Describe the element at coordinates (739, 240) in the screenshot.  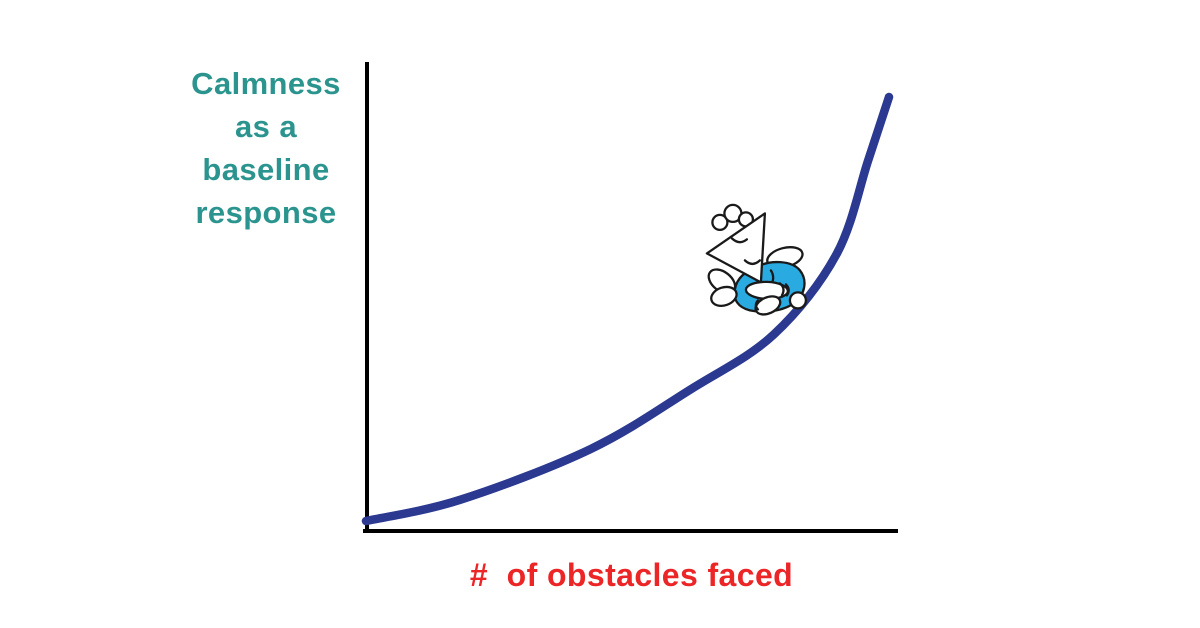
I see `character-closed-eye` at that location.